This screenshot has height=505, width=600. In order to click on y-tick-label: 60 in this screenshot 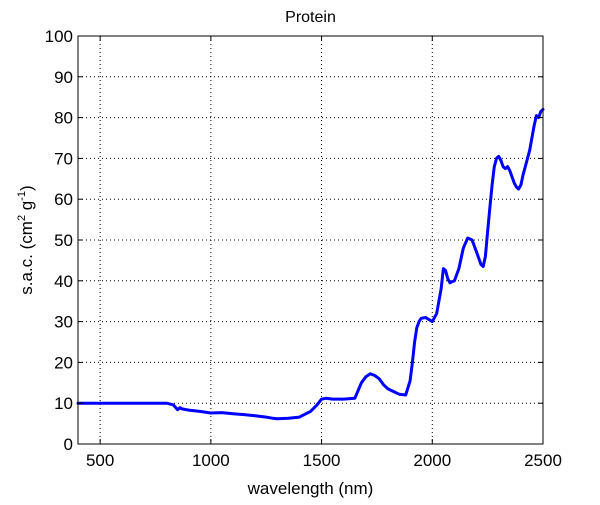, I will do `click(63, 199)`.